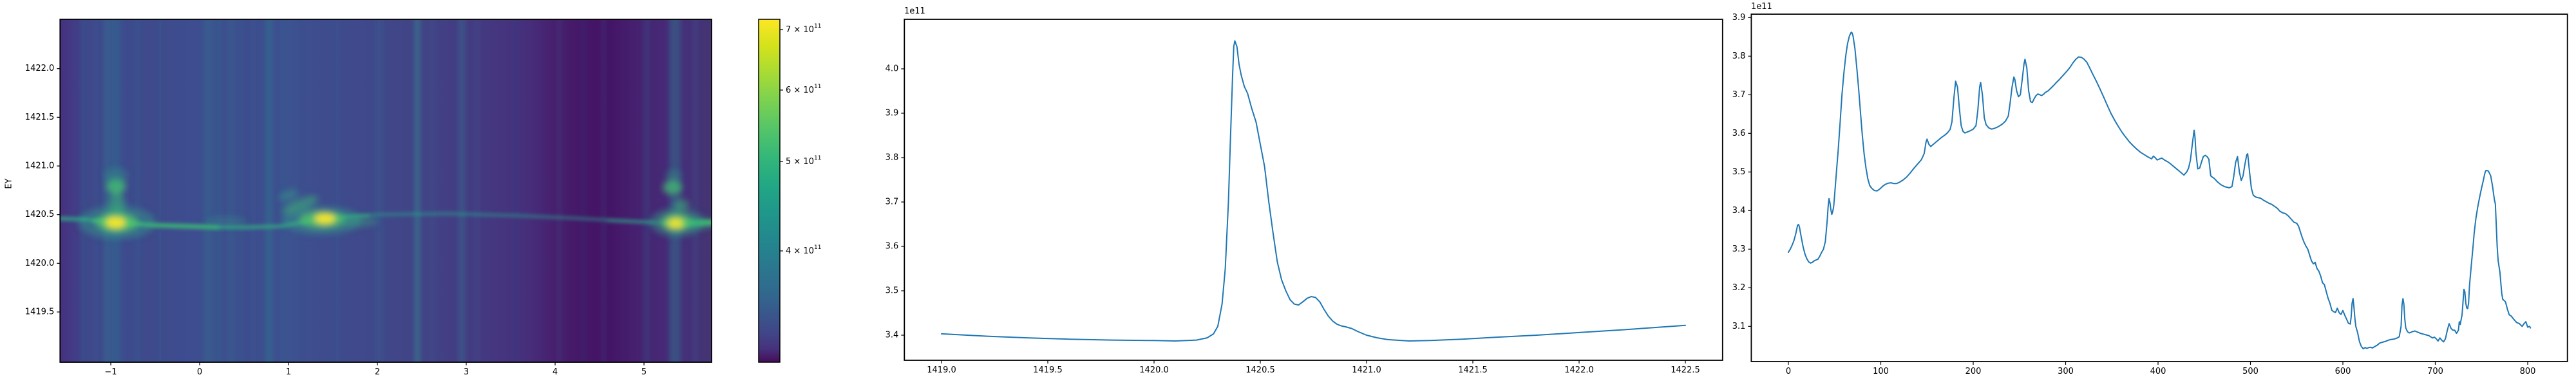 The width and height of the screenshot is (2576, 386). I want to click on y-tick-label: 3.2, so click(1739, 288).